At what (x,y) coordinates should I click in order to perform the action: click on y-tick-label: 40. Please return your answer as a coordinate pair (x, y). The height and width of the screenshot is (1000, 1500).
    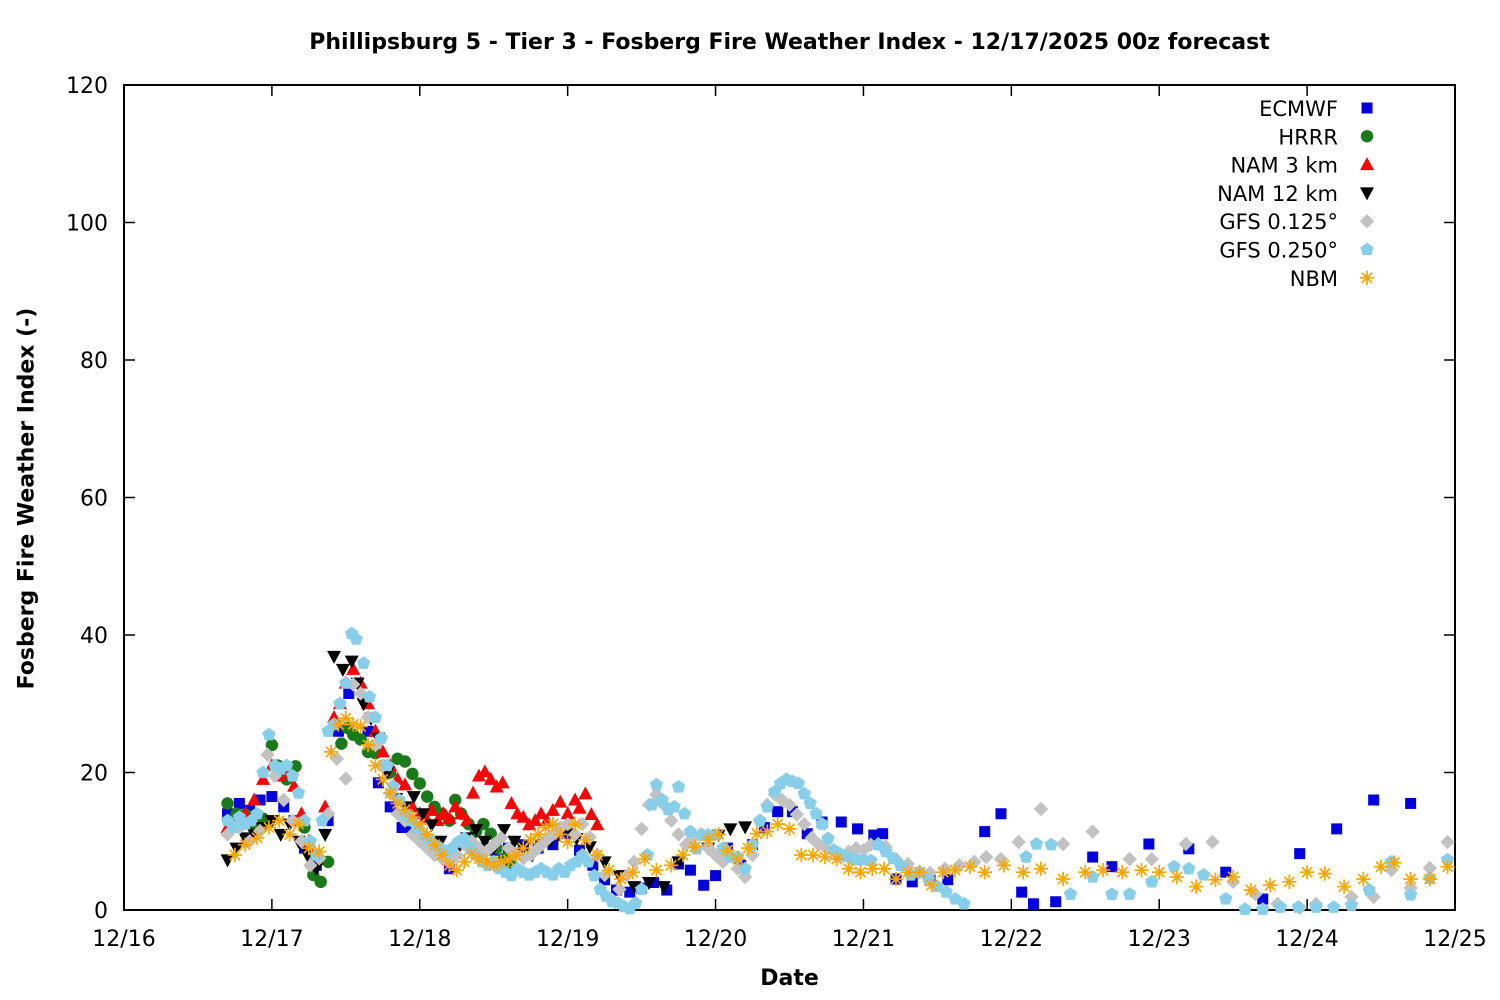
    Looking at the image, I should click on (94, 636).